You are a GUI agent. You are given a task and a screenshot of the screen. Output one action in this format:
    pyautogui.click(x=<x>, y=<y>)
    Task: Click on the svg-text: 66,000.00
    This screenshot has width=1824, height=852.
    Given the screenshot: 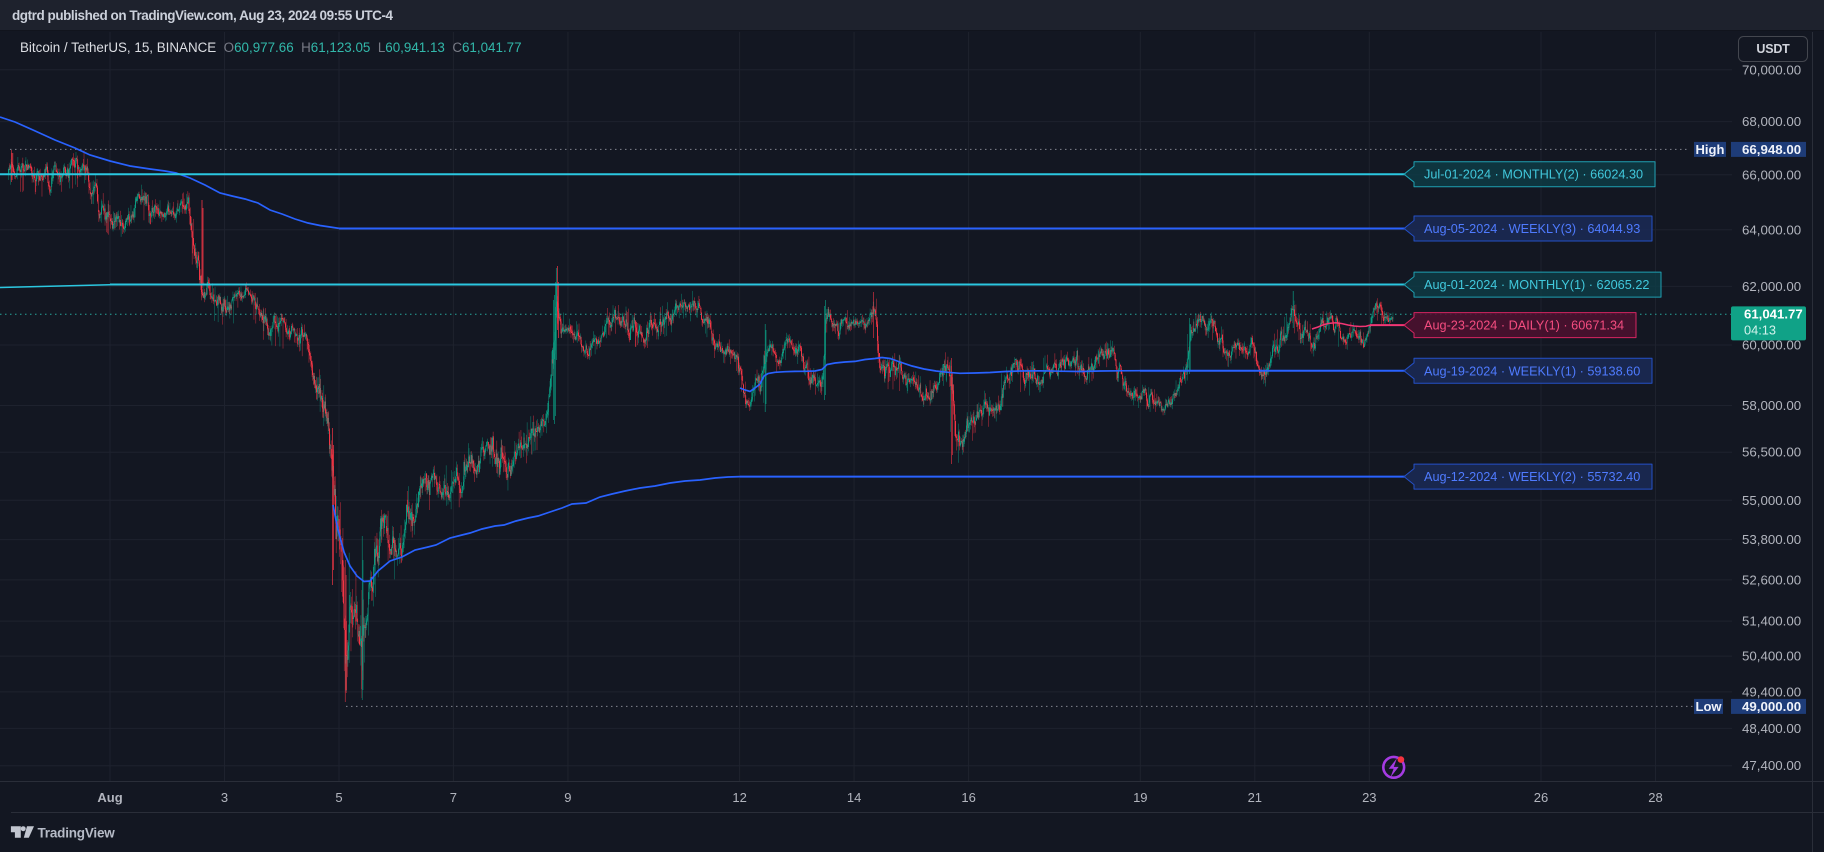 What is the action you would take?
    pyautogui.click(x=1771, y=174)
    